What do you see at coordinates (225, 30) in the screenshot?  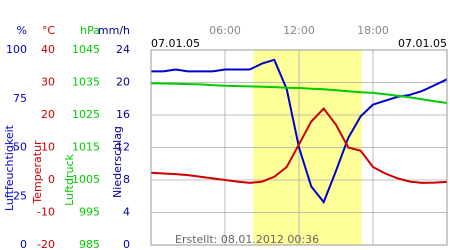 I see `x-tick-label: 06:00` at bounding box center [225, 30].